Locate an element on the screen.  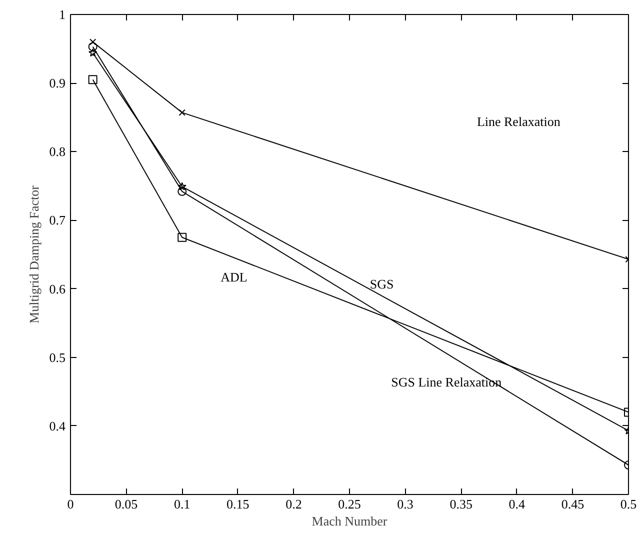
x-tick-label: 0.4 is located at coordinates (517, 504).